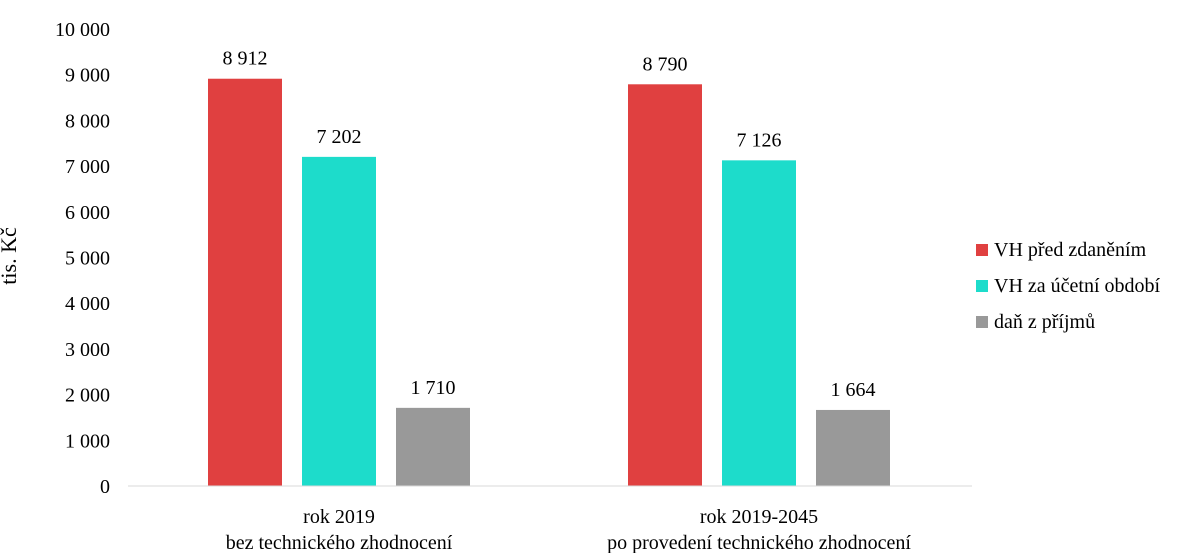  I want to click on x-category-label: po provedení technického zhodnocení, so click(759, 542).